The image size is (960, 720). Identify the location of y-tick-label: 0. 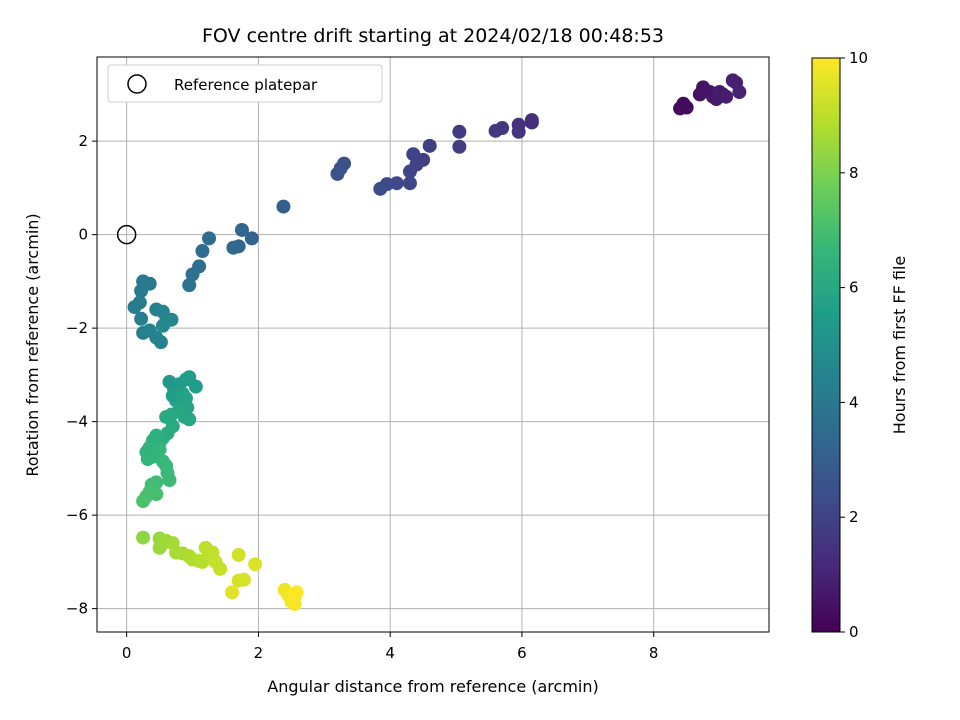
(83, 235).